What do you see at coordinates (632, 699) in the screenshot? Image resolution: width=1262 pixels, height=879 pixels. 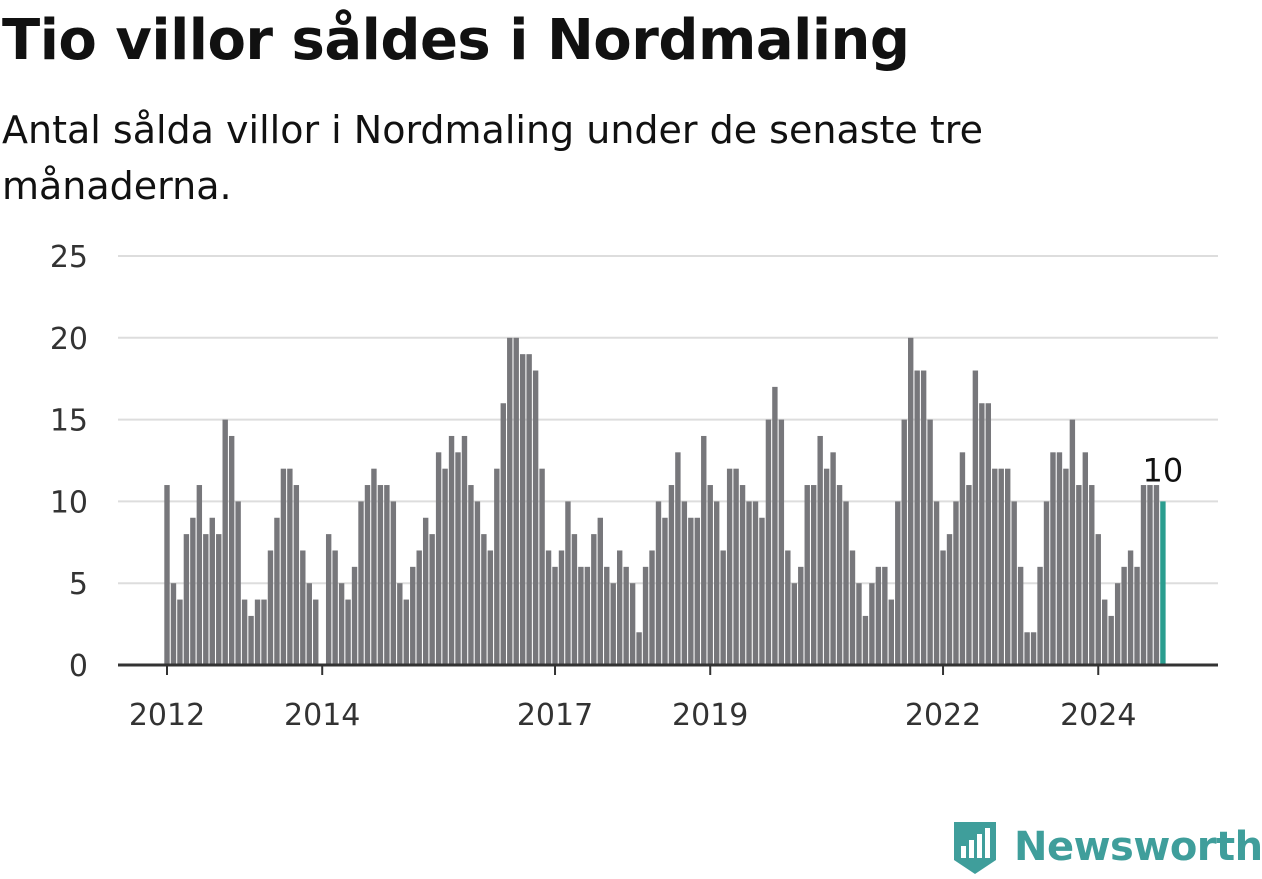 I see `x-axis-ticks: 2012 2014 2017 2019 2022 2024` at bounding box center [632, 699].